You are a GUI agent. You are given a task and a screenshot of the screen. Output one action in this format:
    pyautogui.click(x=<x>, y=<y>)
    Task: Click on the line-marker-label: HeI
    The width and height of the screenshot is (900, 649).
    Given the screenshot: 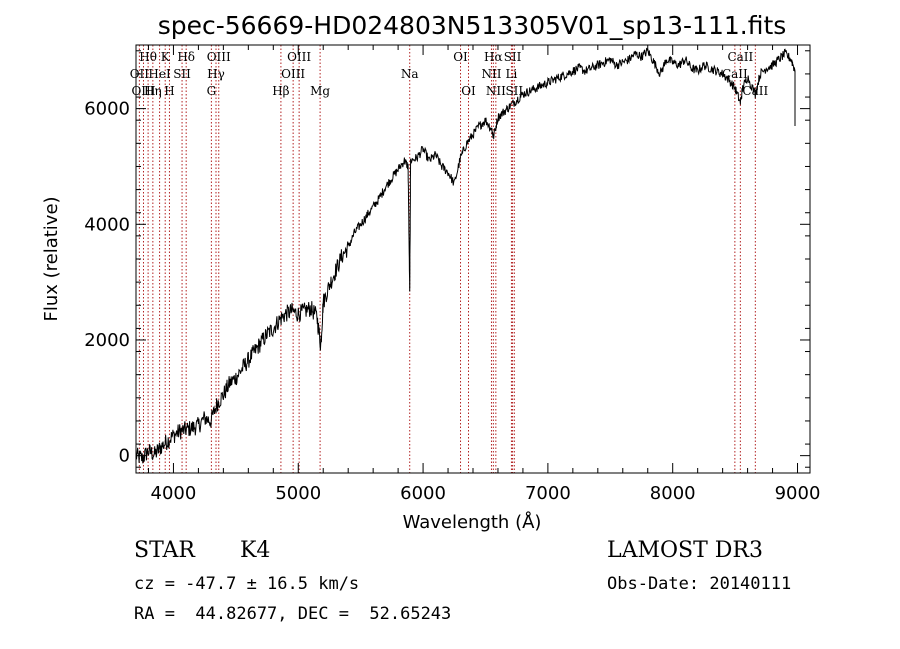 What is the action you would take?
    pyautogui.click(x=159, y=74)
    